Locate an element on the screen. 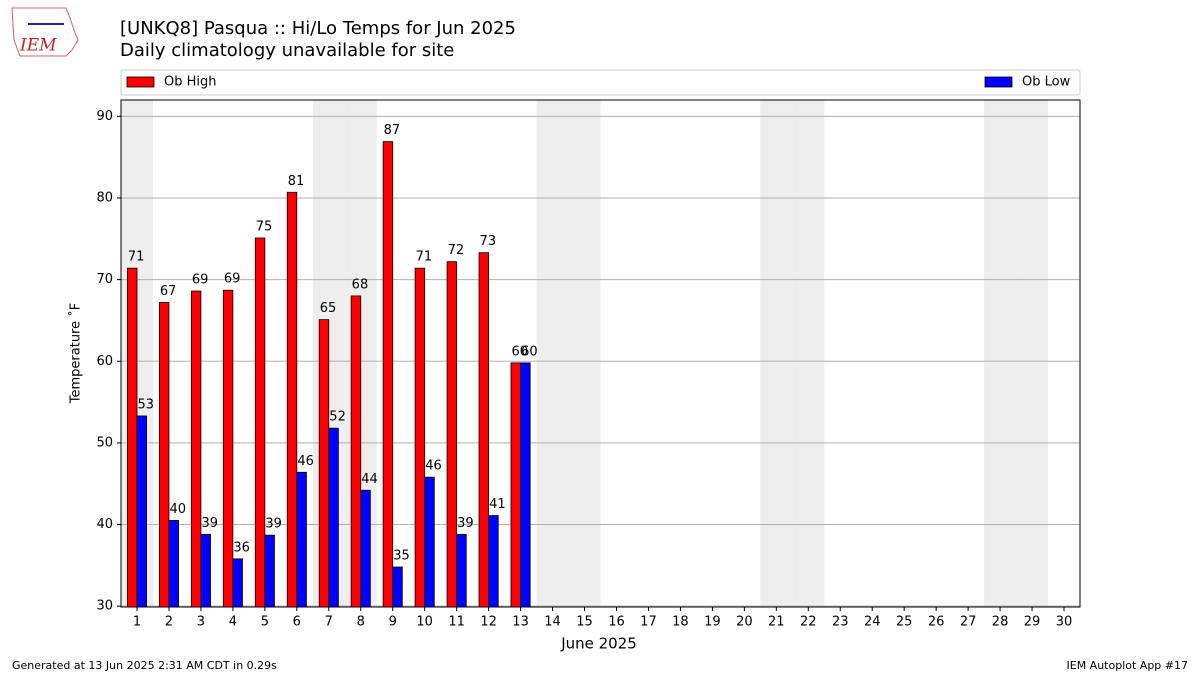 The width and height of the screenshot is (1200, 675). x-tick-label: 7 is located at coordinates (329, 622).